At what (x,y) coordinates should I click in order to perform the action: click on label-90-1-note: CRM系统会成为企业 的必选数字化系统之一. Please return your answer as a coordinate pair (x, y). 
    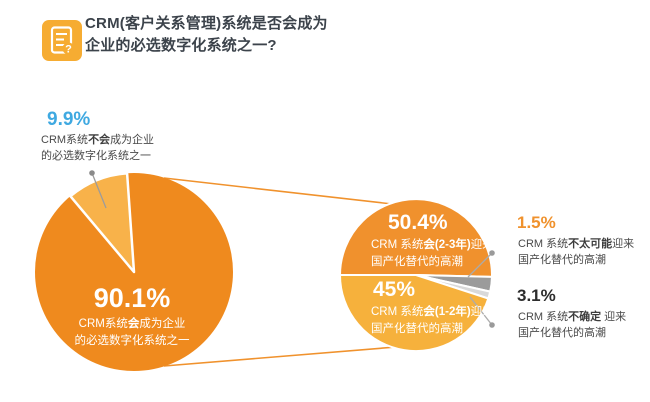
    Looking at the image, I should click on (132, 332).